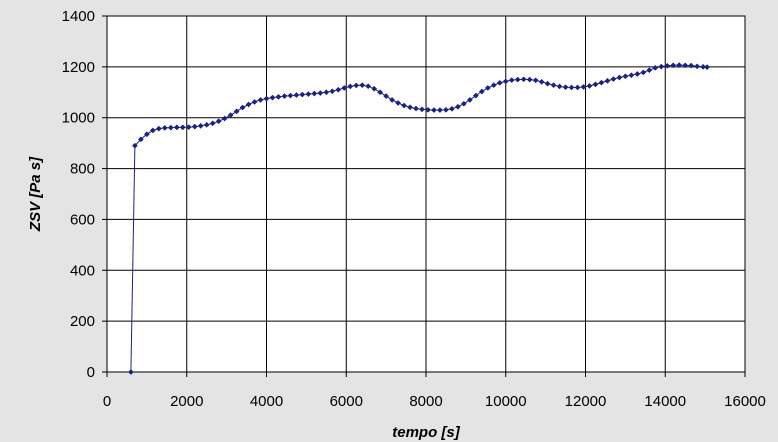  I want to click on x-tick-label: 0, so click(107, 401).